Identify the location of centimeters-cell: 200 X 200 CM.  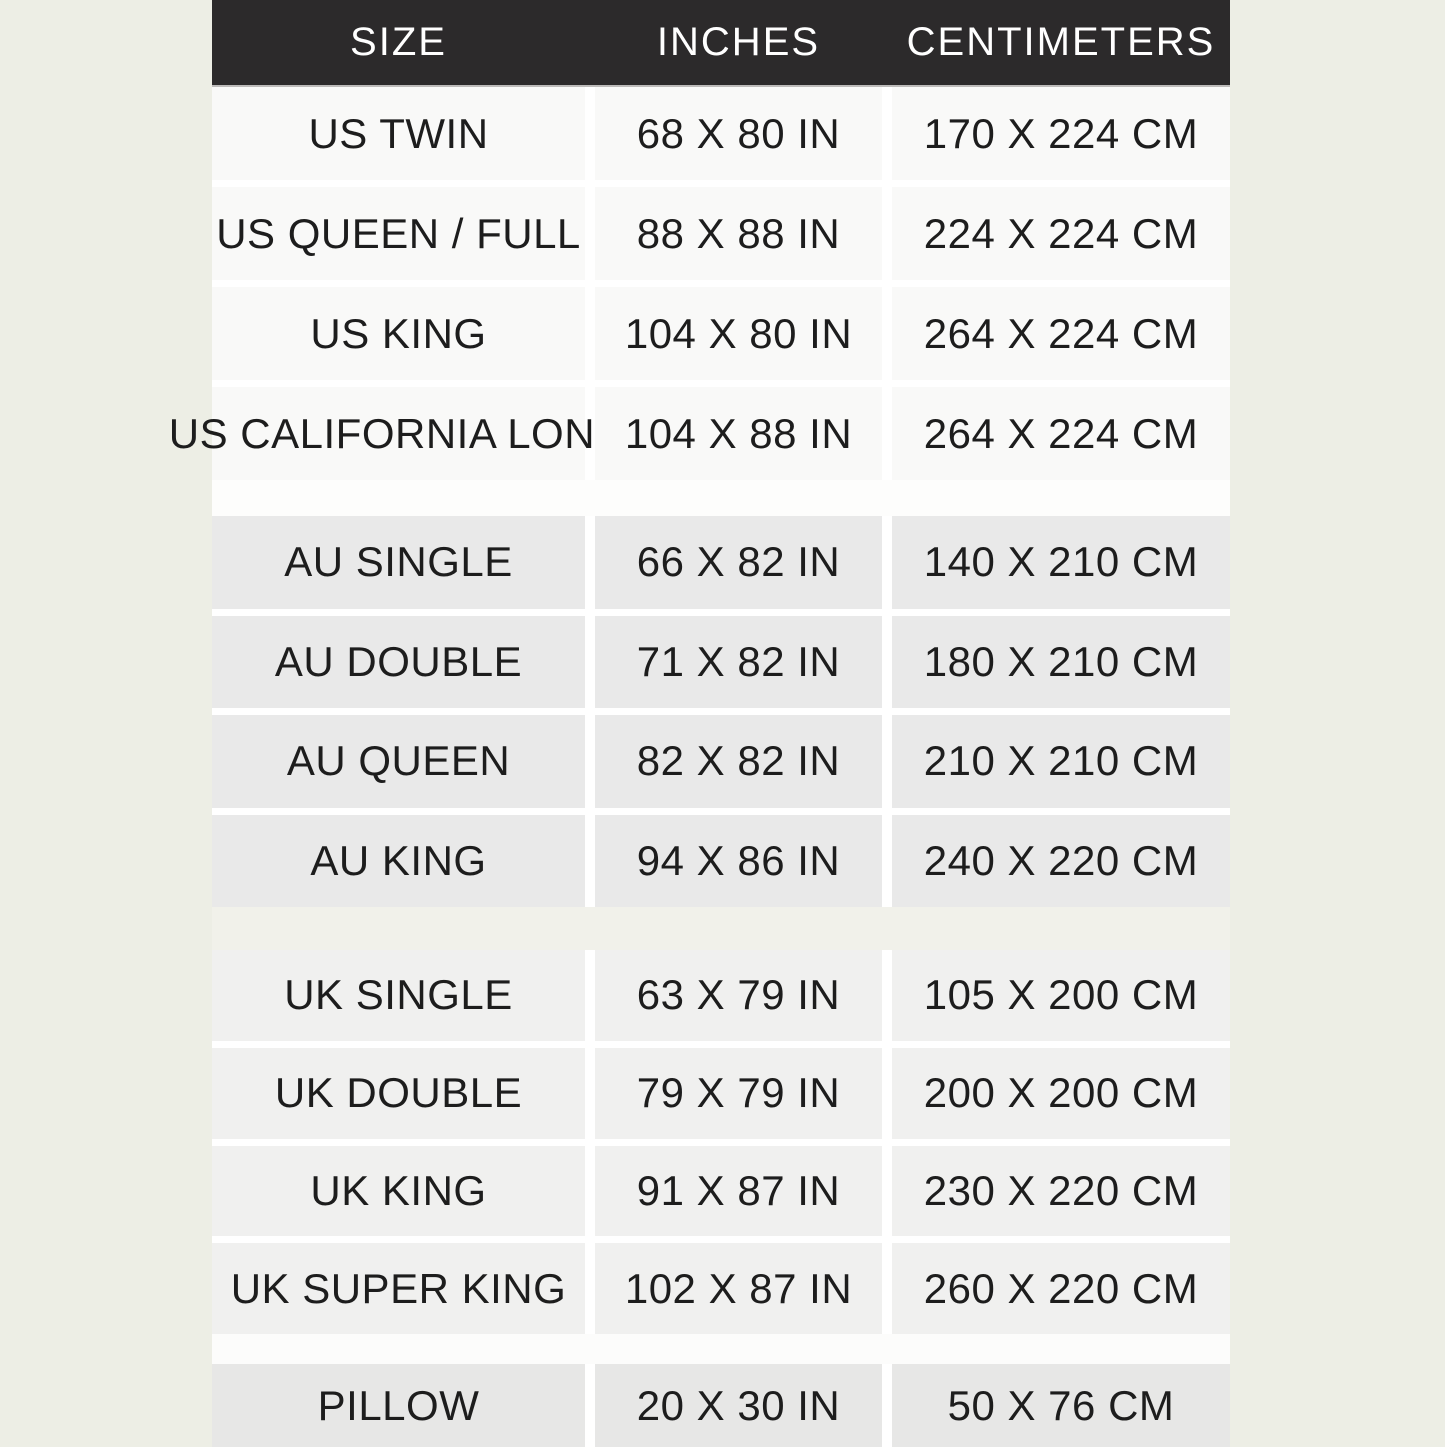
(1061, 1093).